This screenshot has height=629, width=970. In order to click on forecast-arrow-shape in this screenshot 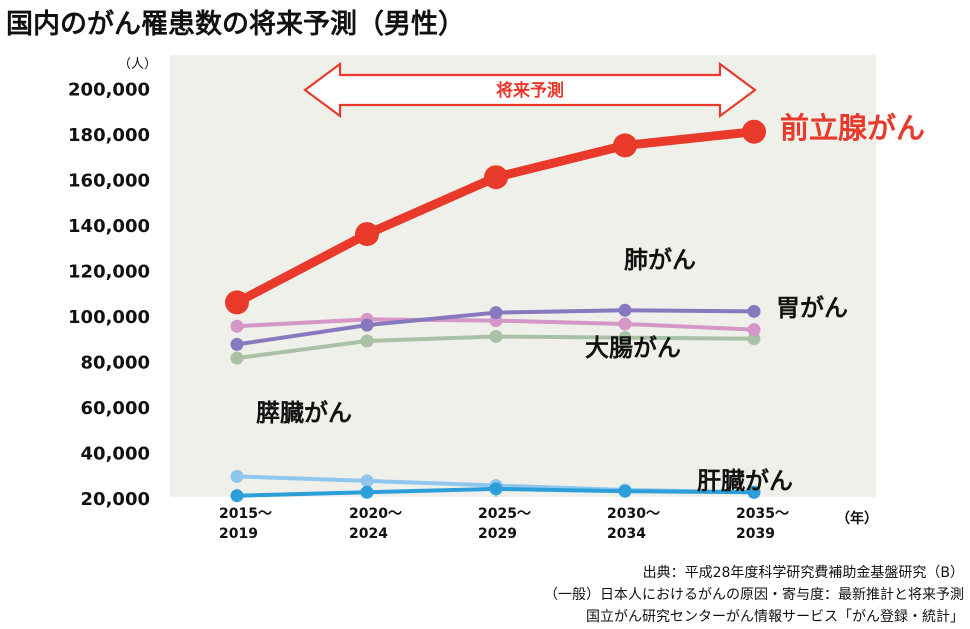, I will do `click(530, 90)`.